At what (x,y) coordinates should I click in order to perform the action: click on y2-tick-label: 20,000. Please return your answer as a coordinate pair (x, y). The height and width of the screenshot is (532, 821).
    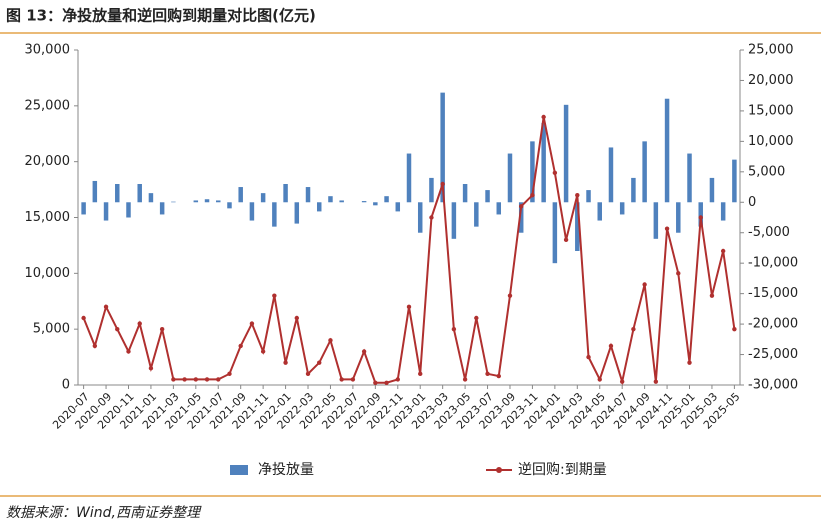
    Looking at the image, I should click on (771, 80).